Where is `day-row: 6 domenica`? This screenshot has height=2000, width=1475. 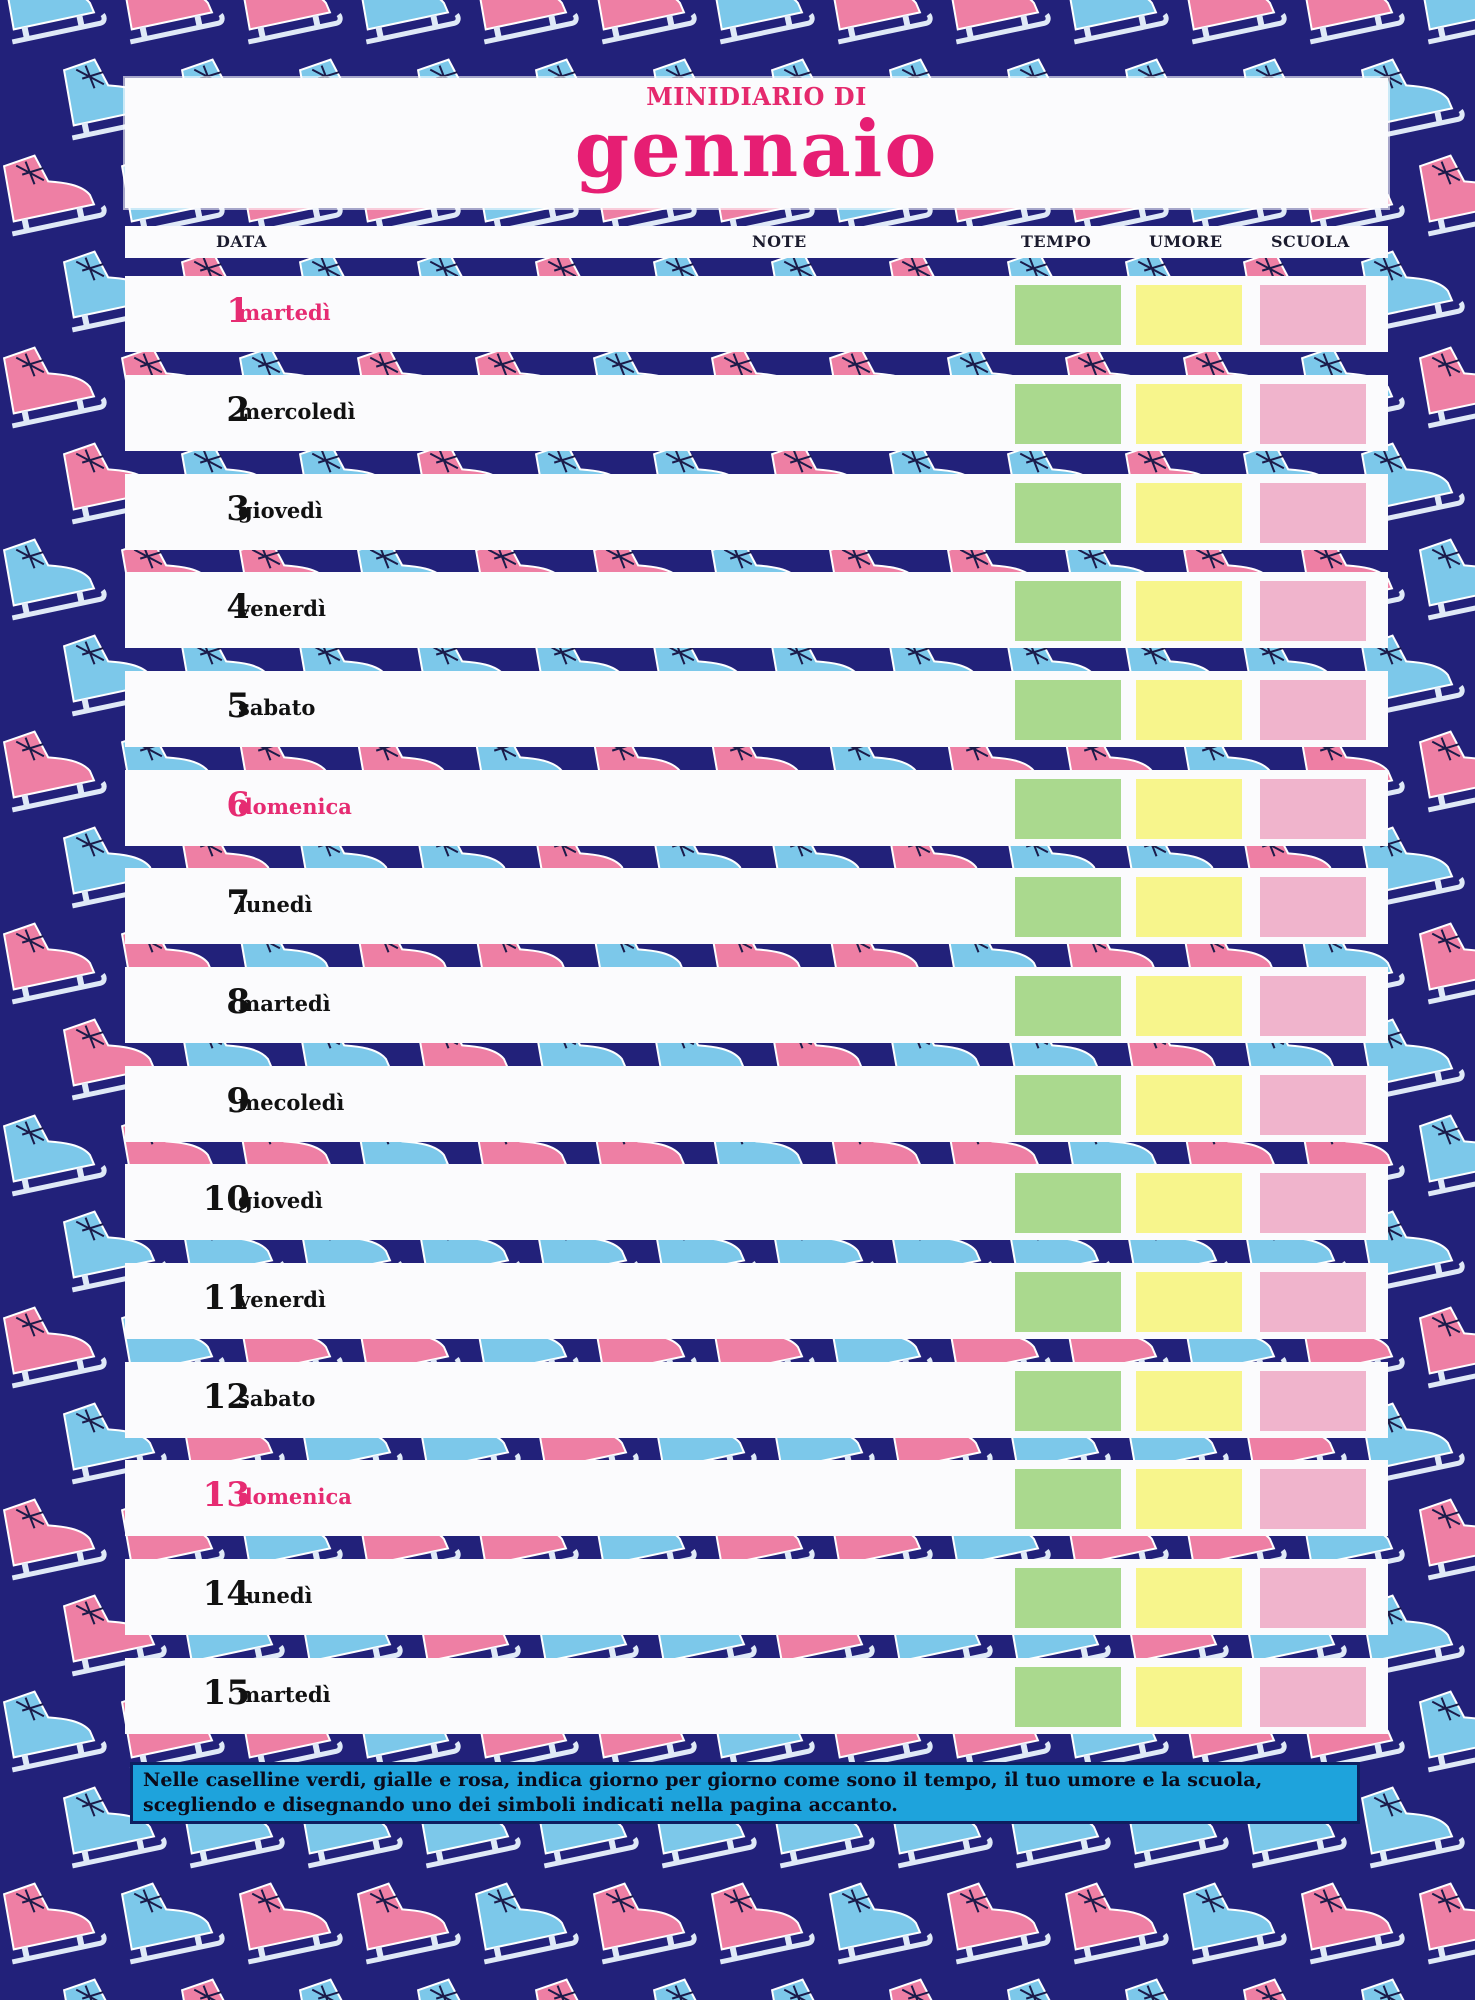 day-row: 6 domenica is located at coordinates (756, 808).